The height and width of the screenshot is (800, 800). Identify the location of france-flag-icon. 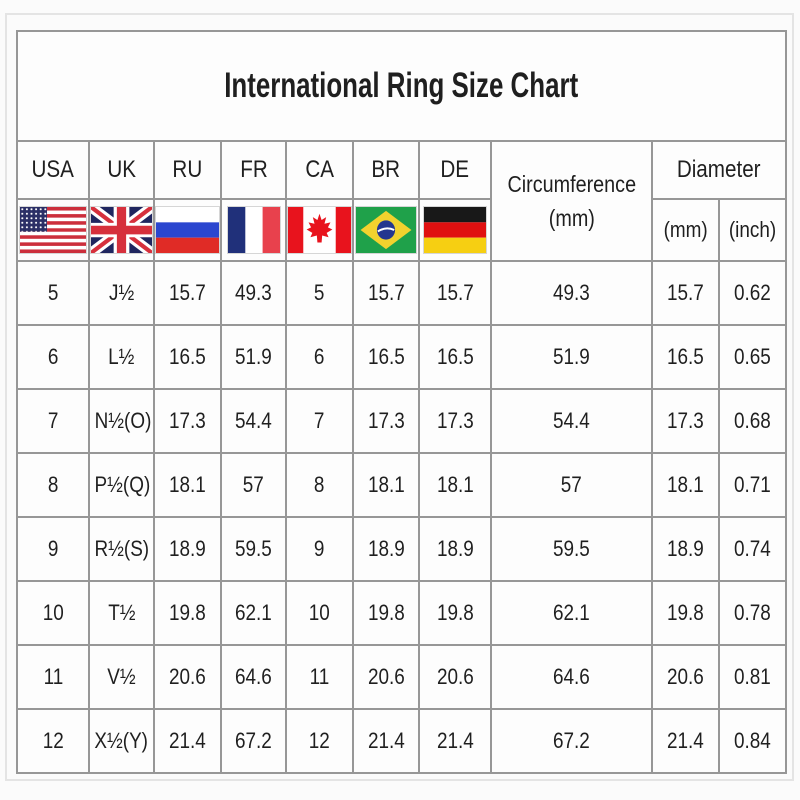
(253, 230).